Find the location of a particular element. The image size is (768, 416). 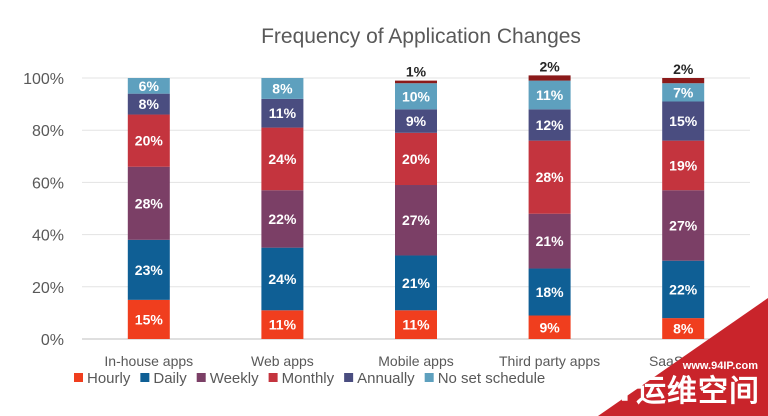

data-label: 10% is located at coordinates (416, 96).